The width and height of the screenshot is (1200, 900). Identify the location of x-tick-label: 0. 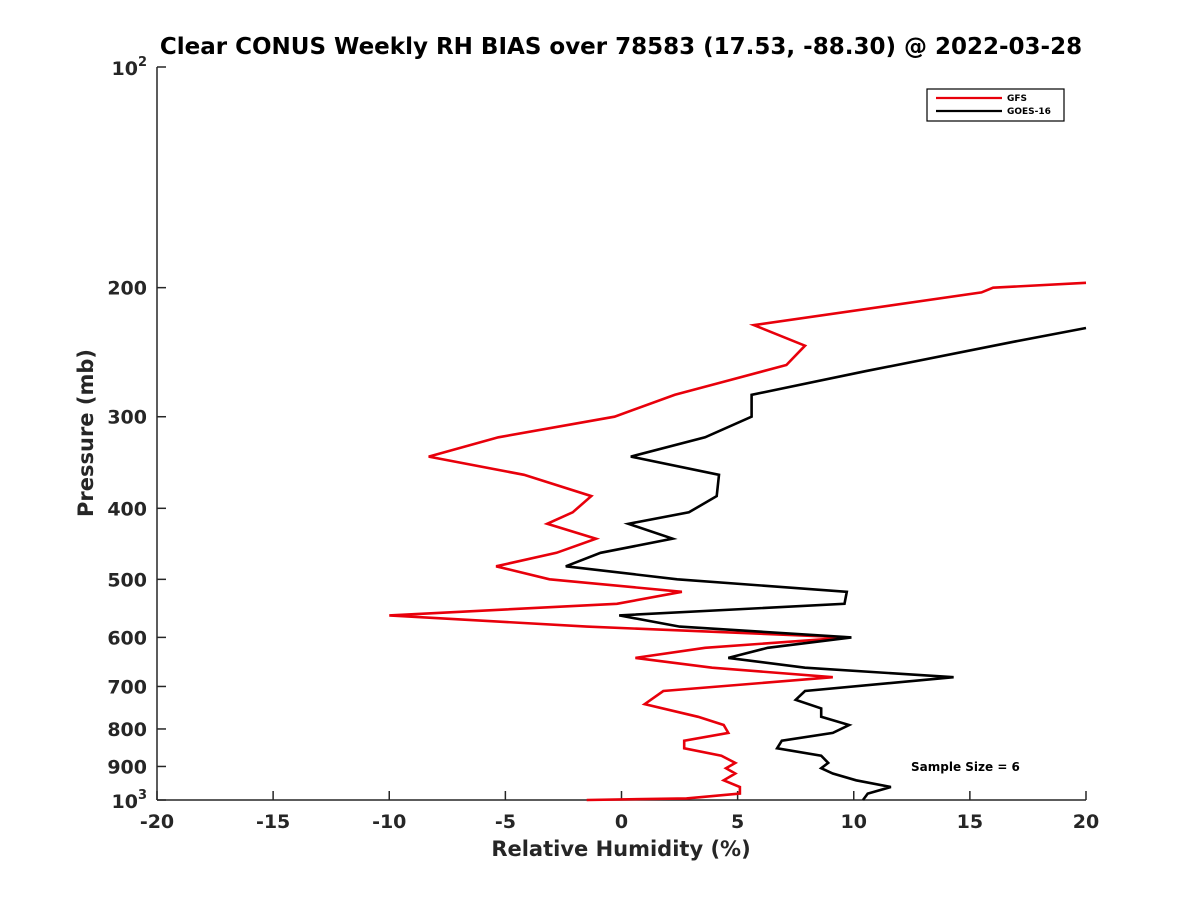
(621, 822).